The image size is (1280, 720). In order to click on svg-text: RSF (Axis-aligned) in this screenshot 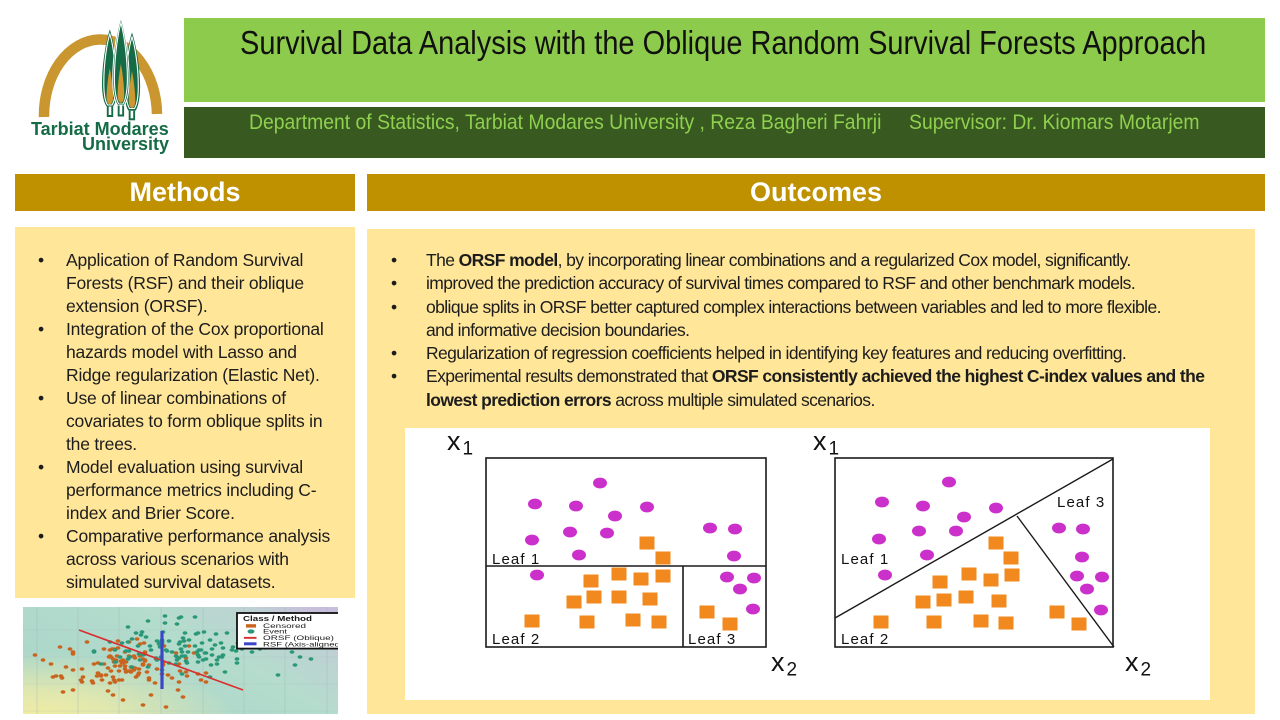, I will do `click(300, 644)`.